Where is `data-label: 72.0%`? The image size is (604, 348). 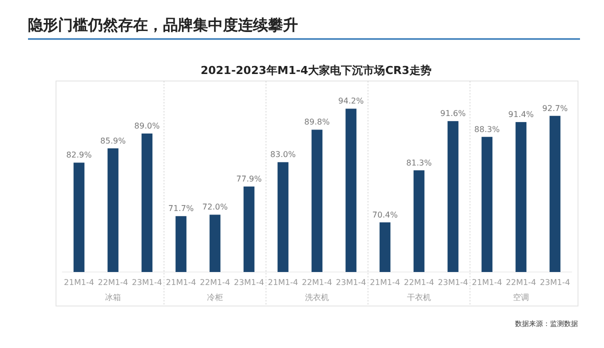 data-label: 72.0% is located at coordinates (215, 207).